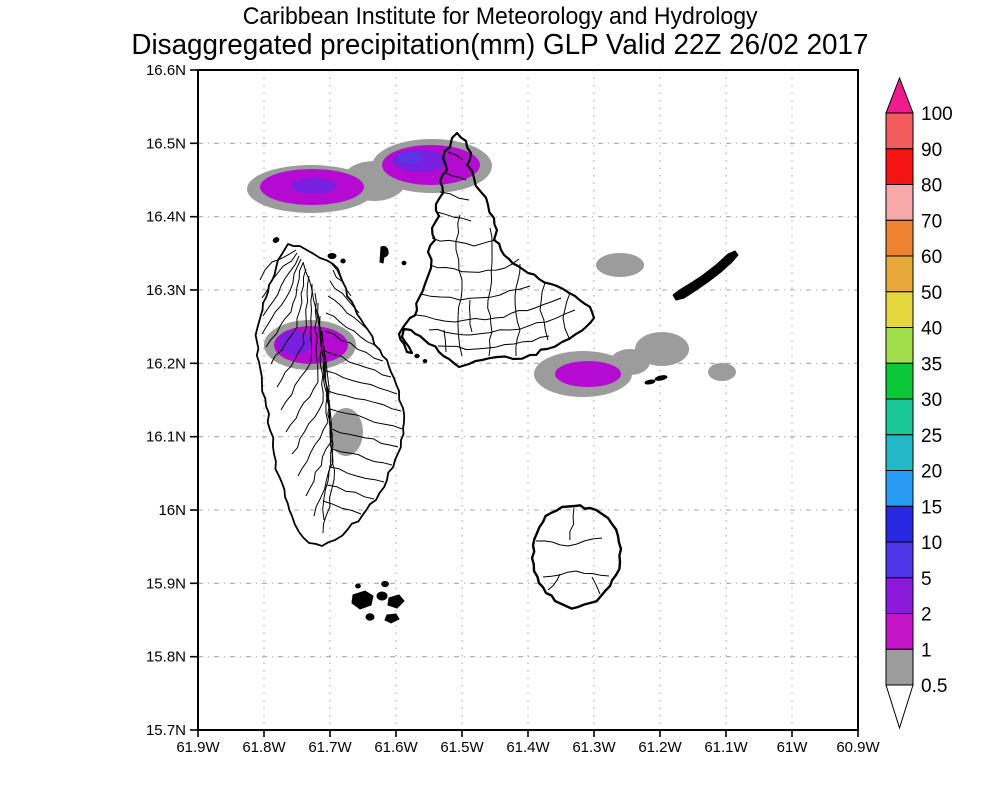 The width and height of the screenshot is (1000, 800). Describe the element at coordinates (166, 217) in the screenshot. I see `lat-tick-label: 16.4N` at that location.